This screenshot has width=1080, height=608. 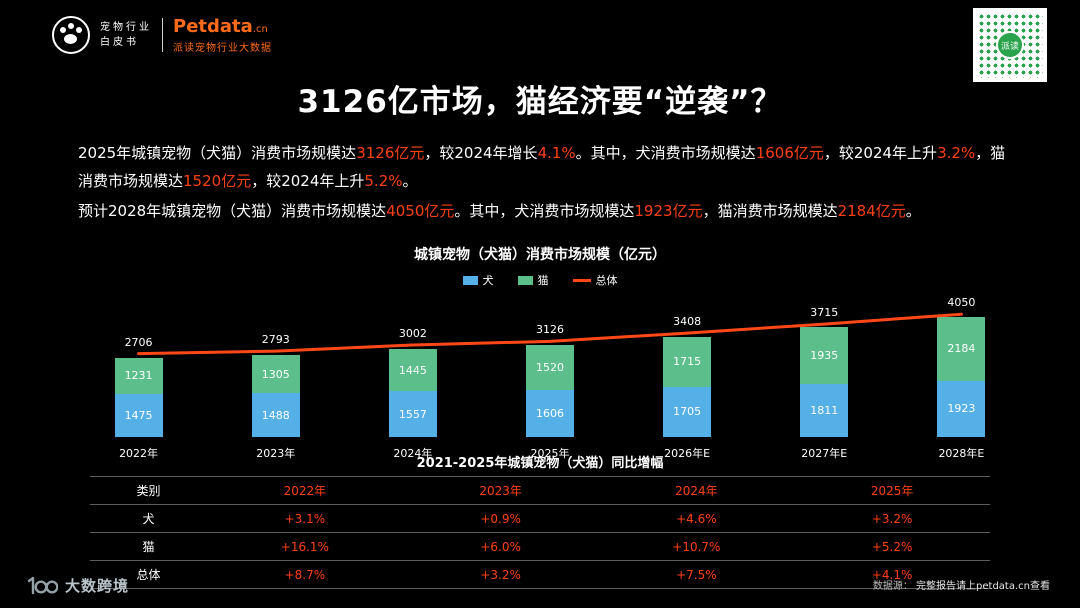 What do you see at coordinates (696, 518) in the screenshot?
I see `growth-value: +4.6%` at bounding box center [696, 518].